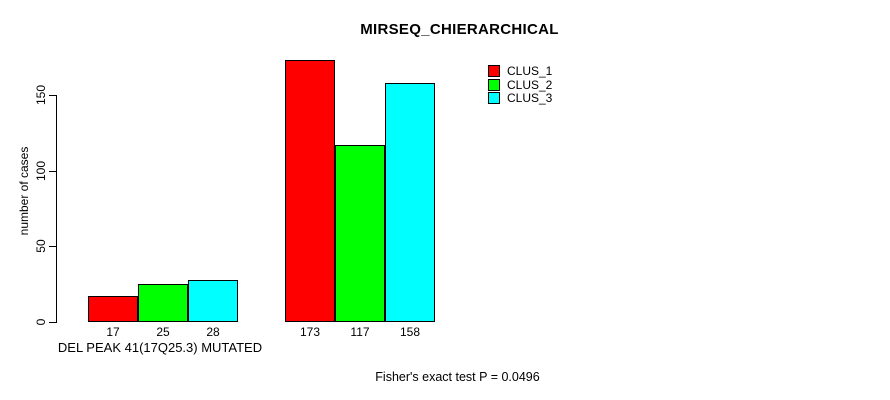  I want to click on legend-label: CLUS_1, so click(530, 71).